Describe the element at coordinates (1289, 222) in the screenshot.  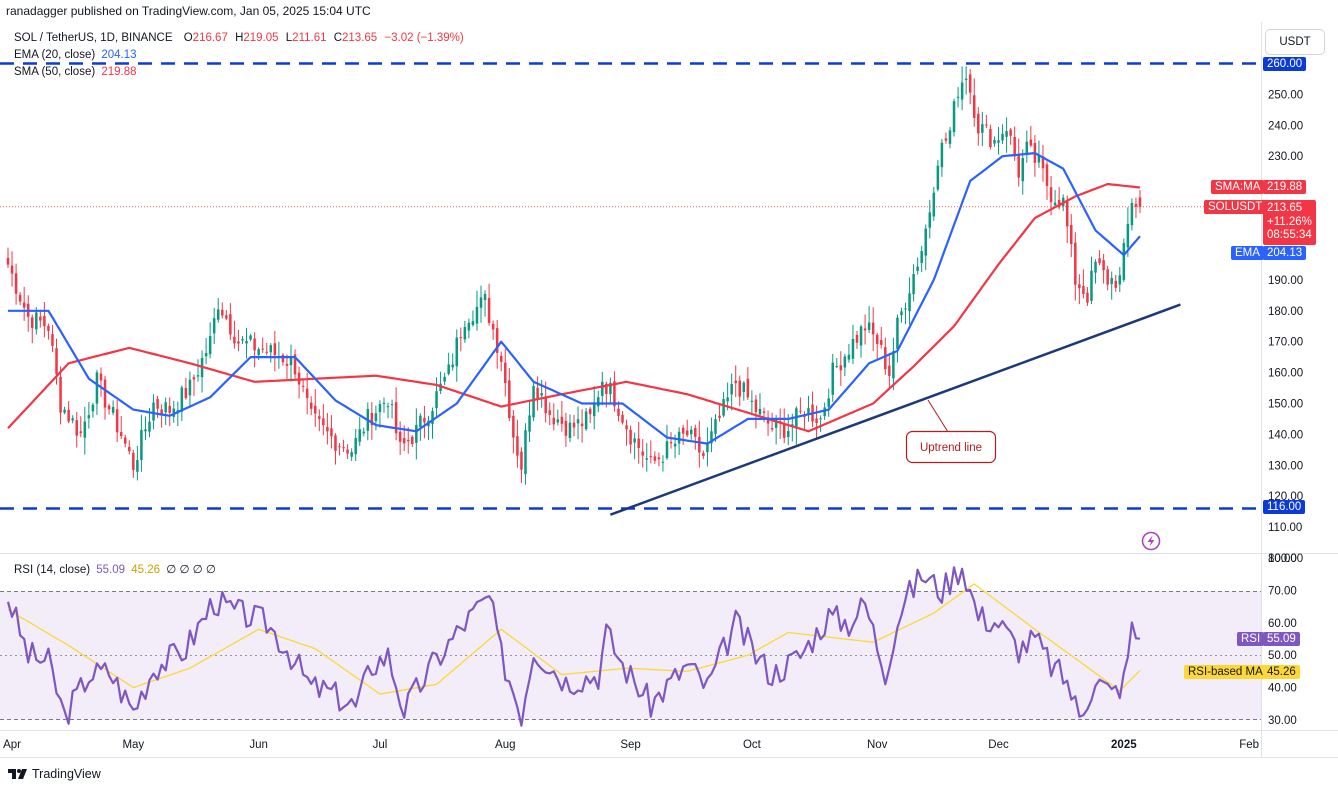
I see `solusdt-price-badge: 213.65 +11.26% 08:55:34` at that location.